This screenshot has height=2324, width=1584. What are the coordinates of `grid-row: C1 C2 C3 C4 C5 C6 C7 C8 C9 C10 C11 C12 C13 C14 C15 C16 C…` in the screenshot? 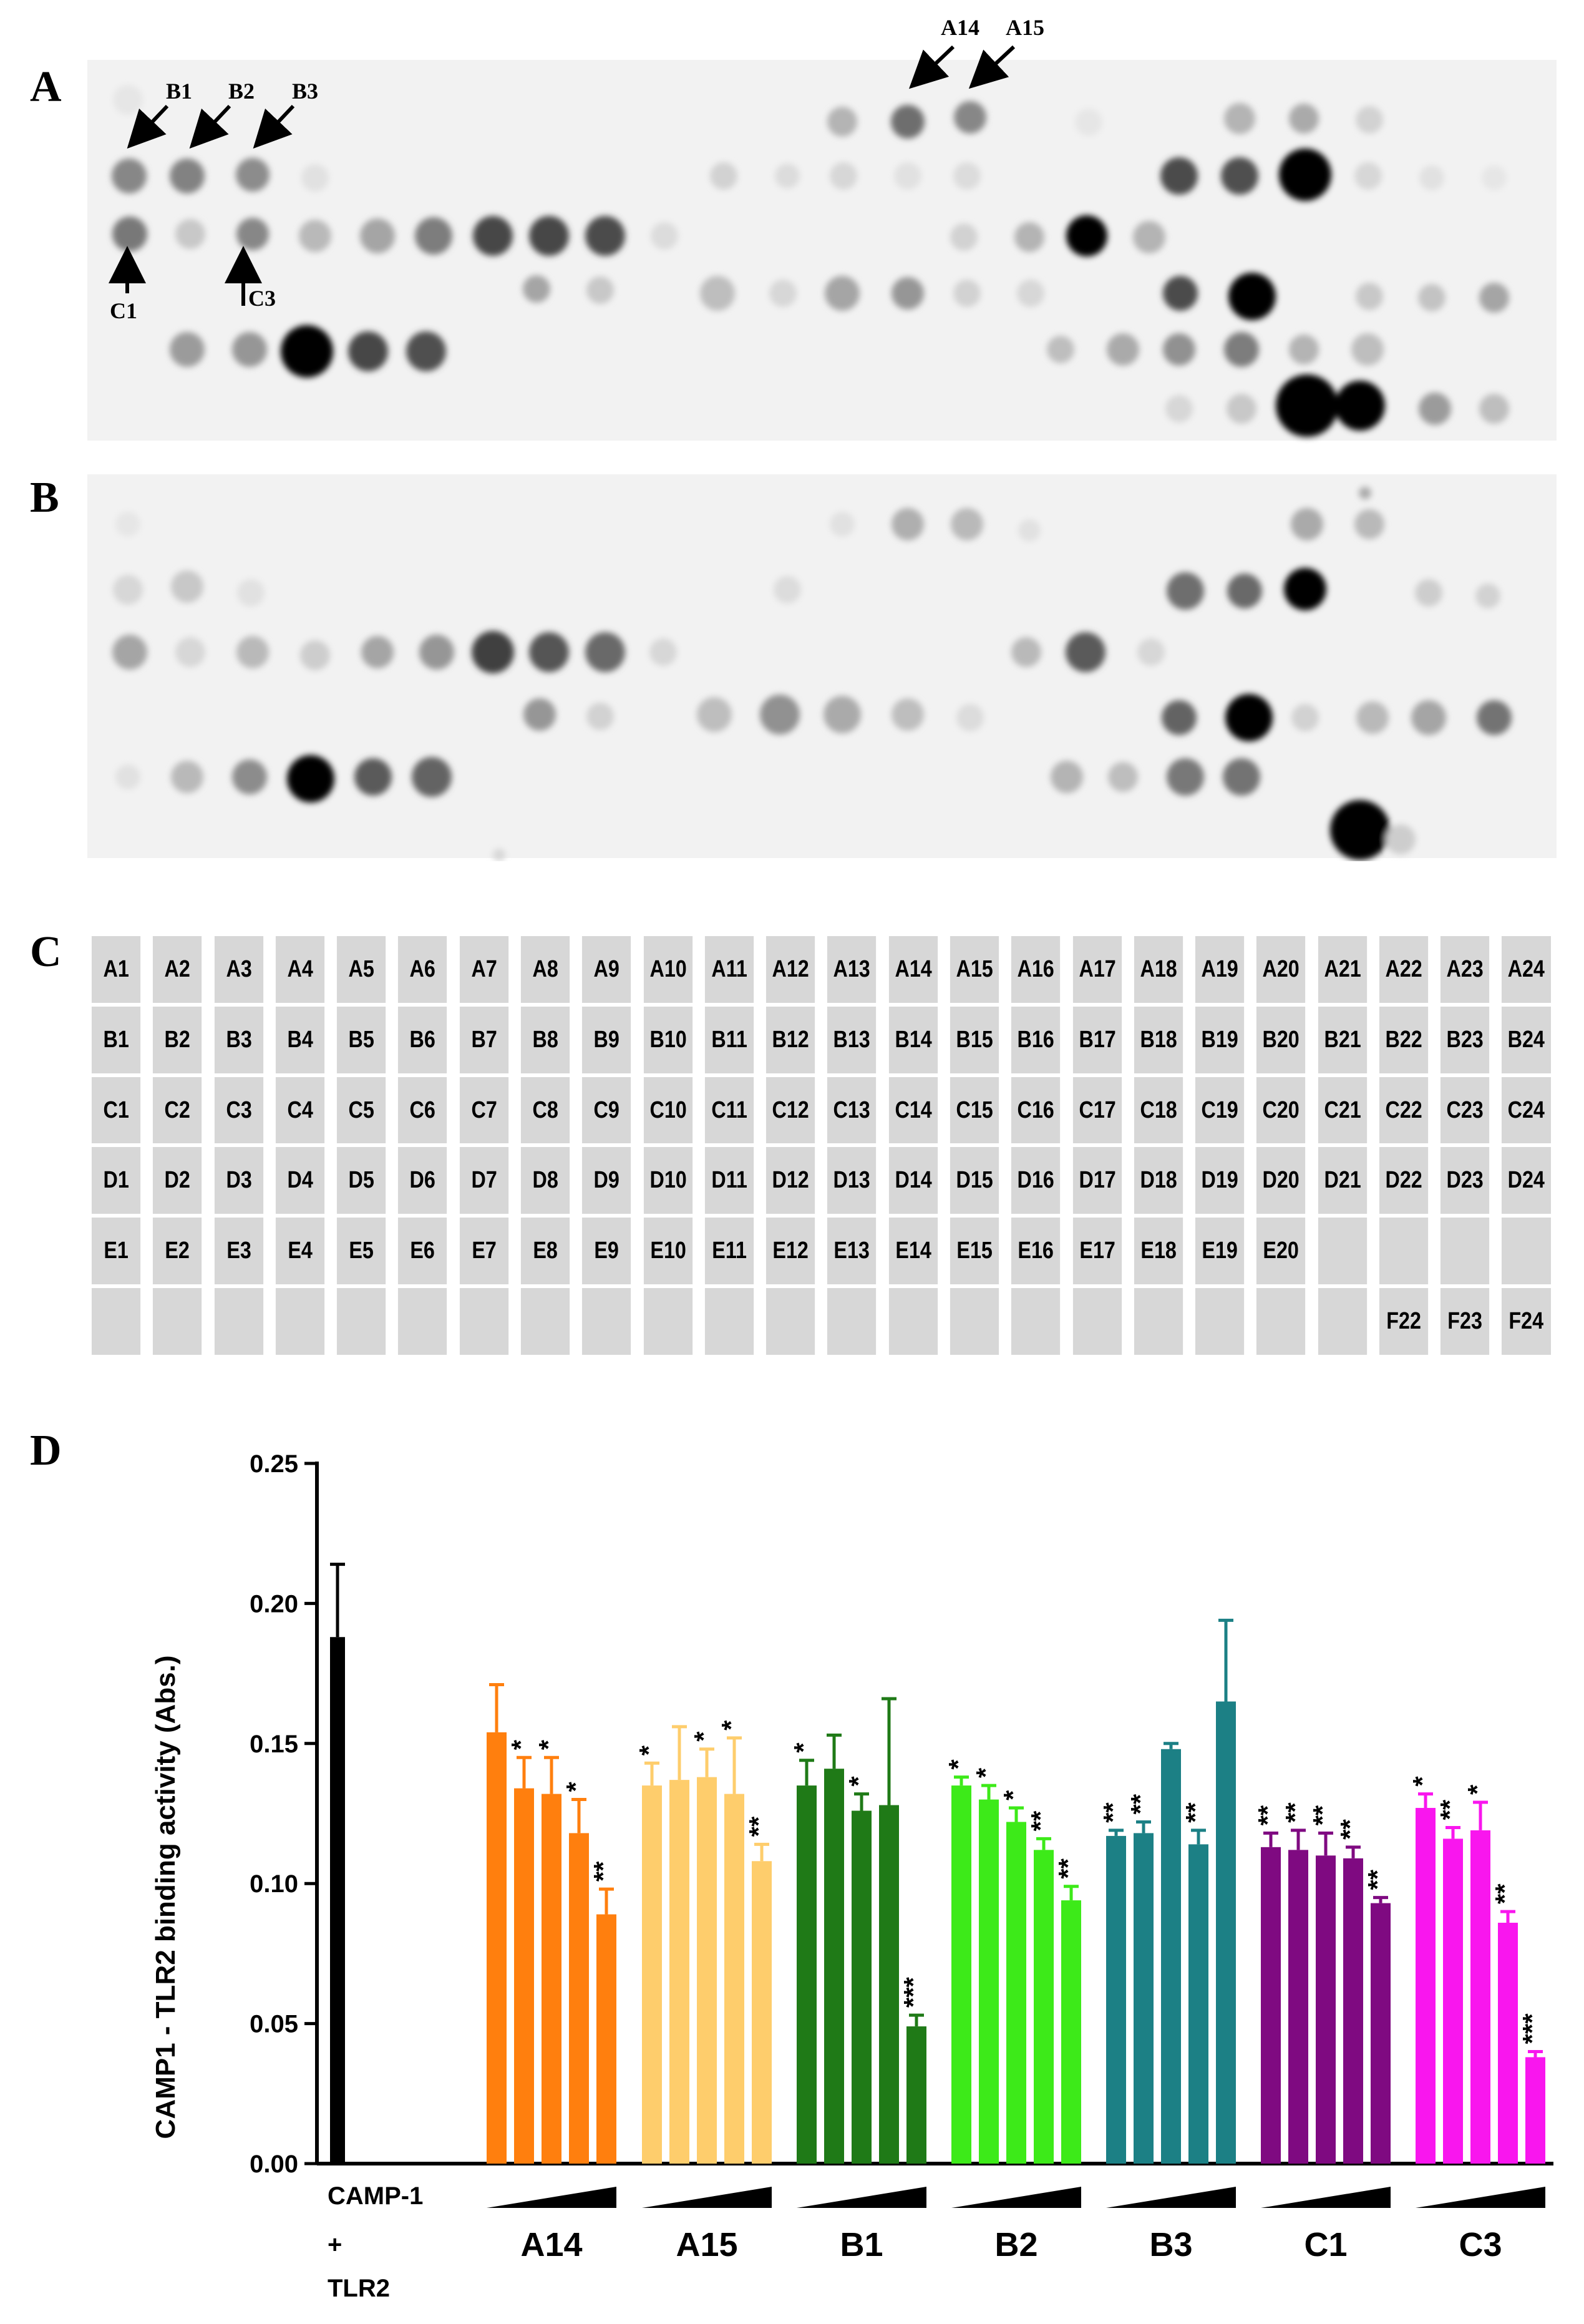 It's located at (821, 1110).